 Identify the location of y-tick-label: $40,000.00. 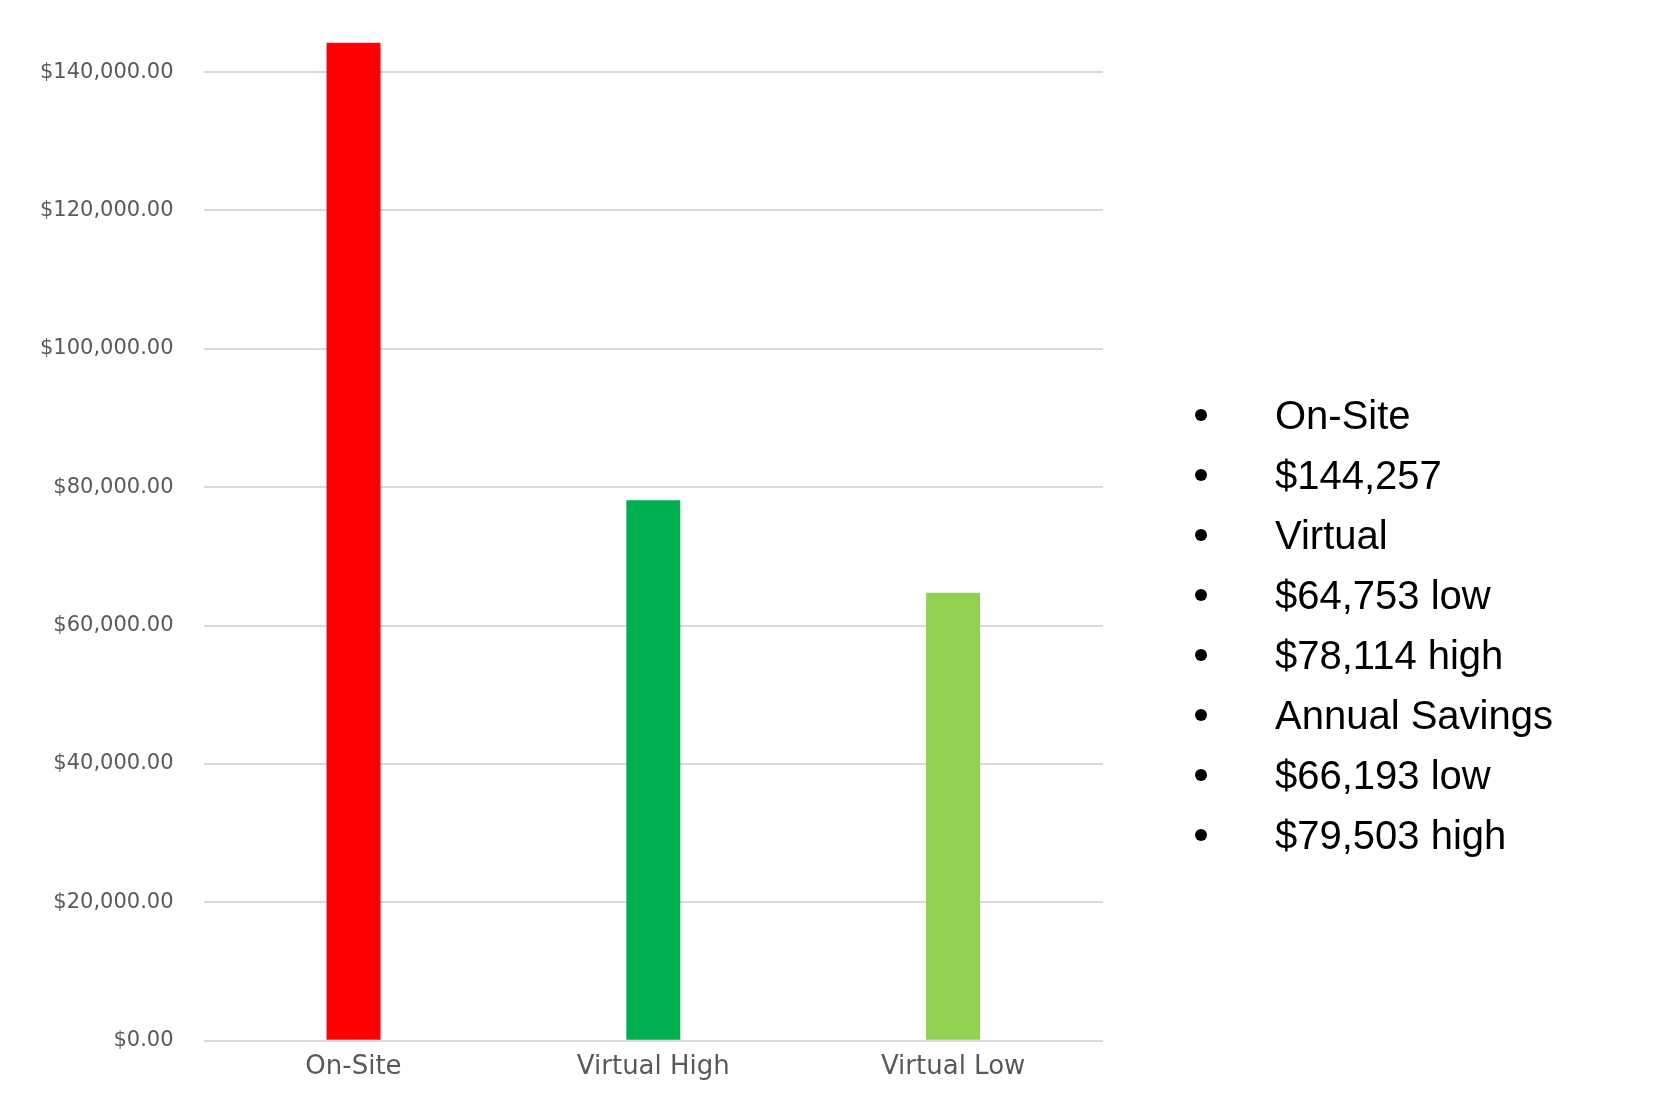
(113, 762).